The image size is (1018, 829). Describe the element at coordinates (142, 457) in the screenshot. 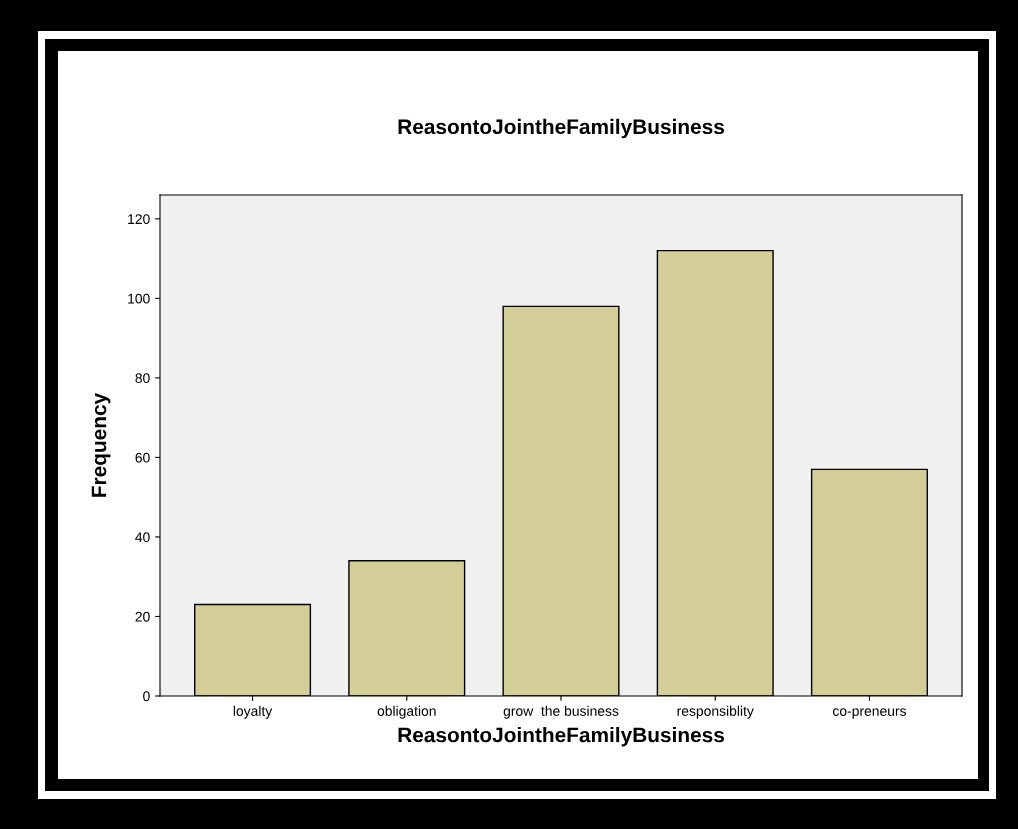

I see `y-tick-label: 60` at that location.